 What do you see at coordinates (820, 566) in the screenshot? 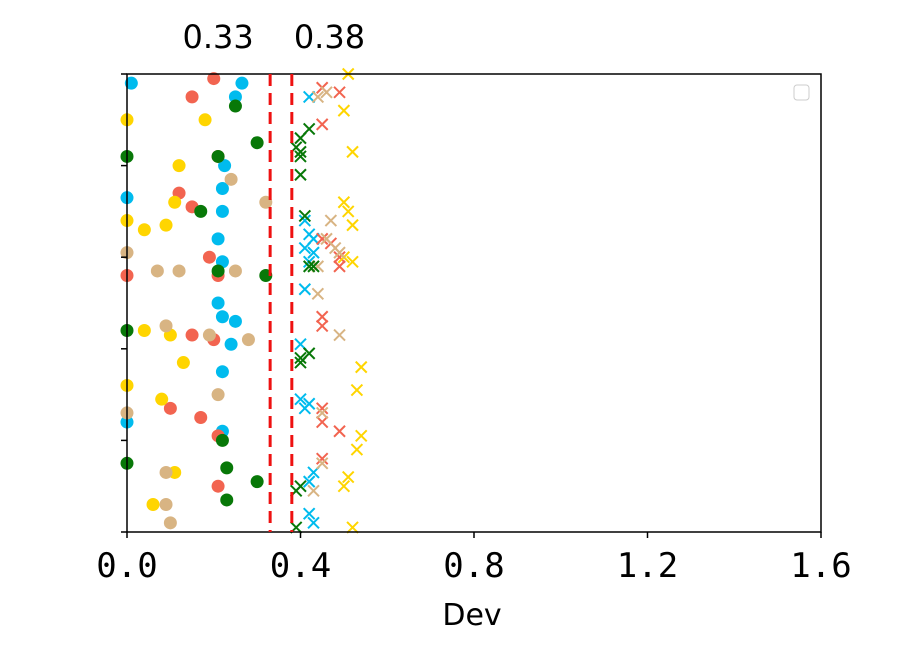
I see `x-tick-label: 1.6` at bounding box center [820, 566].